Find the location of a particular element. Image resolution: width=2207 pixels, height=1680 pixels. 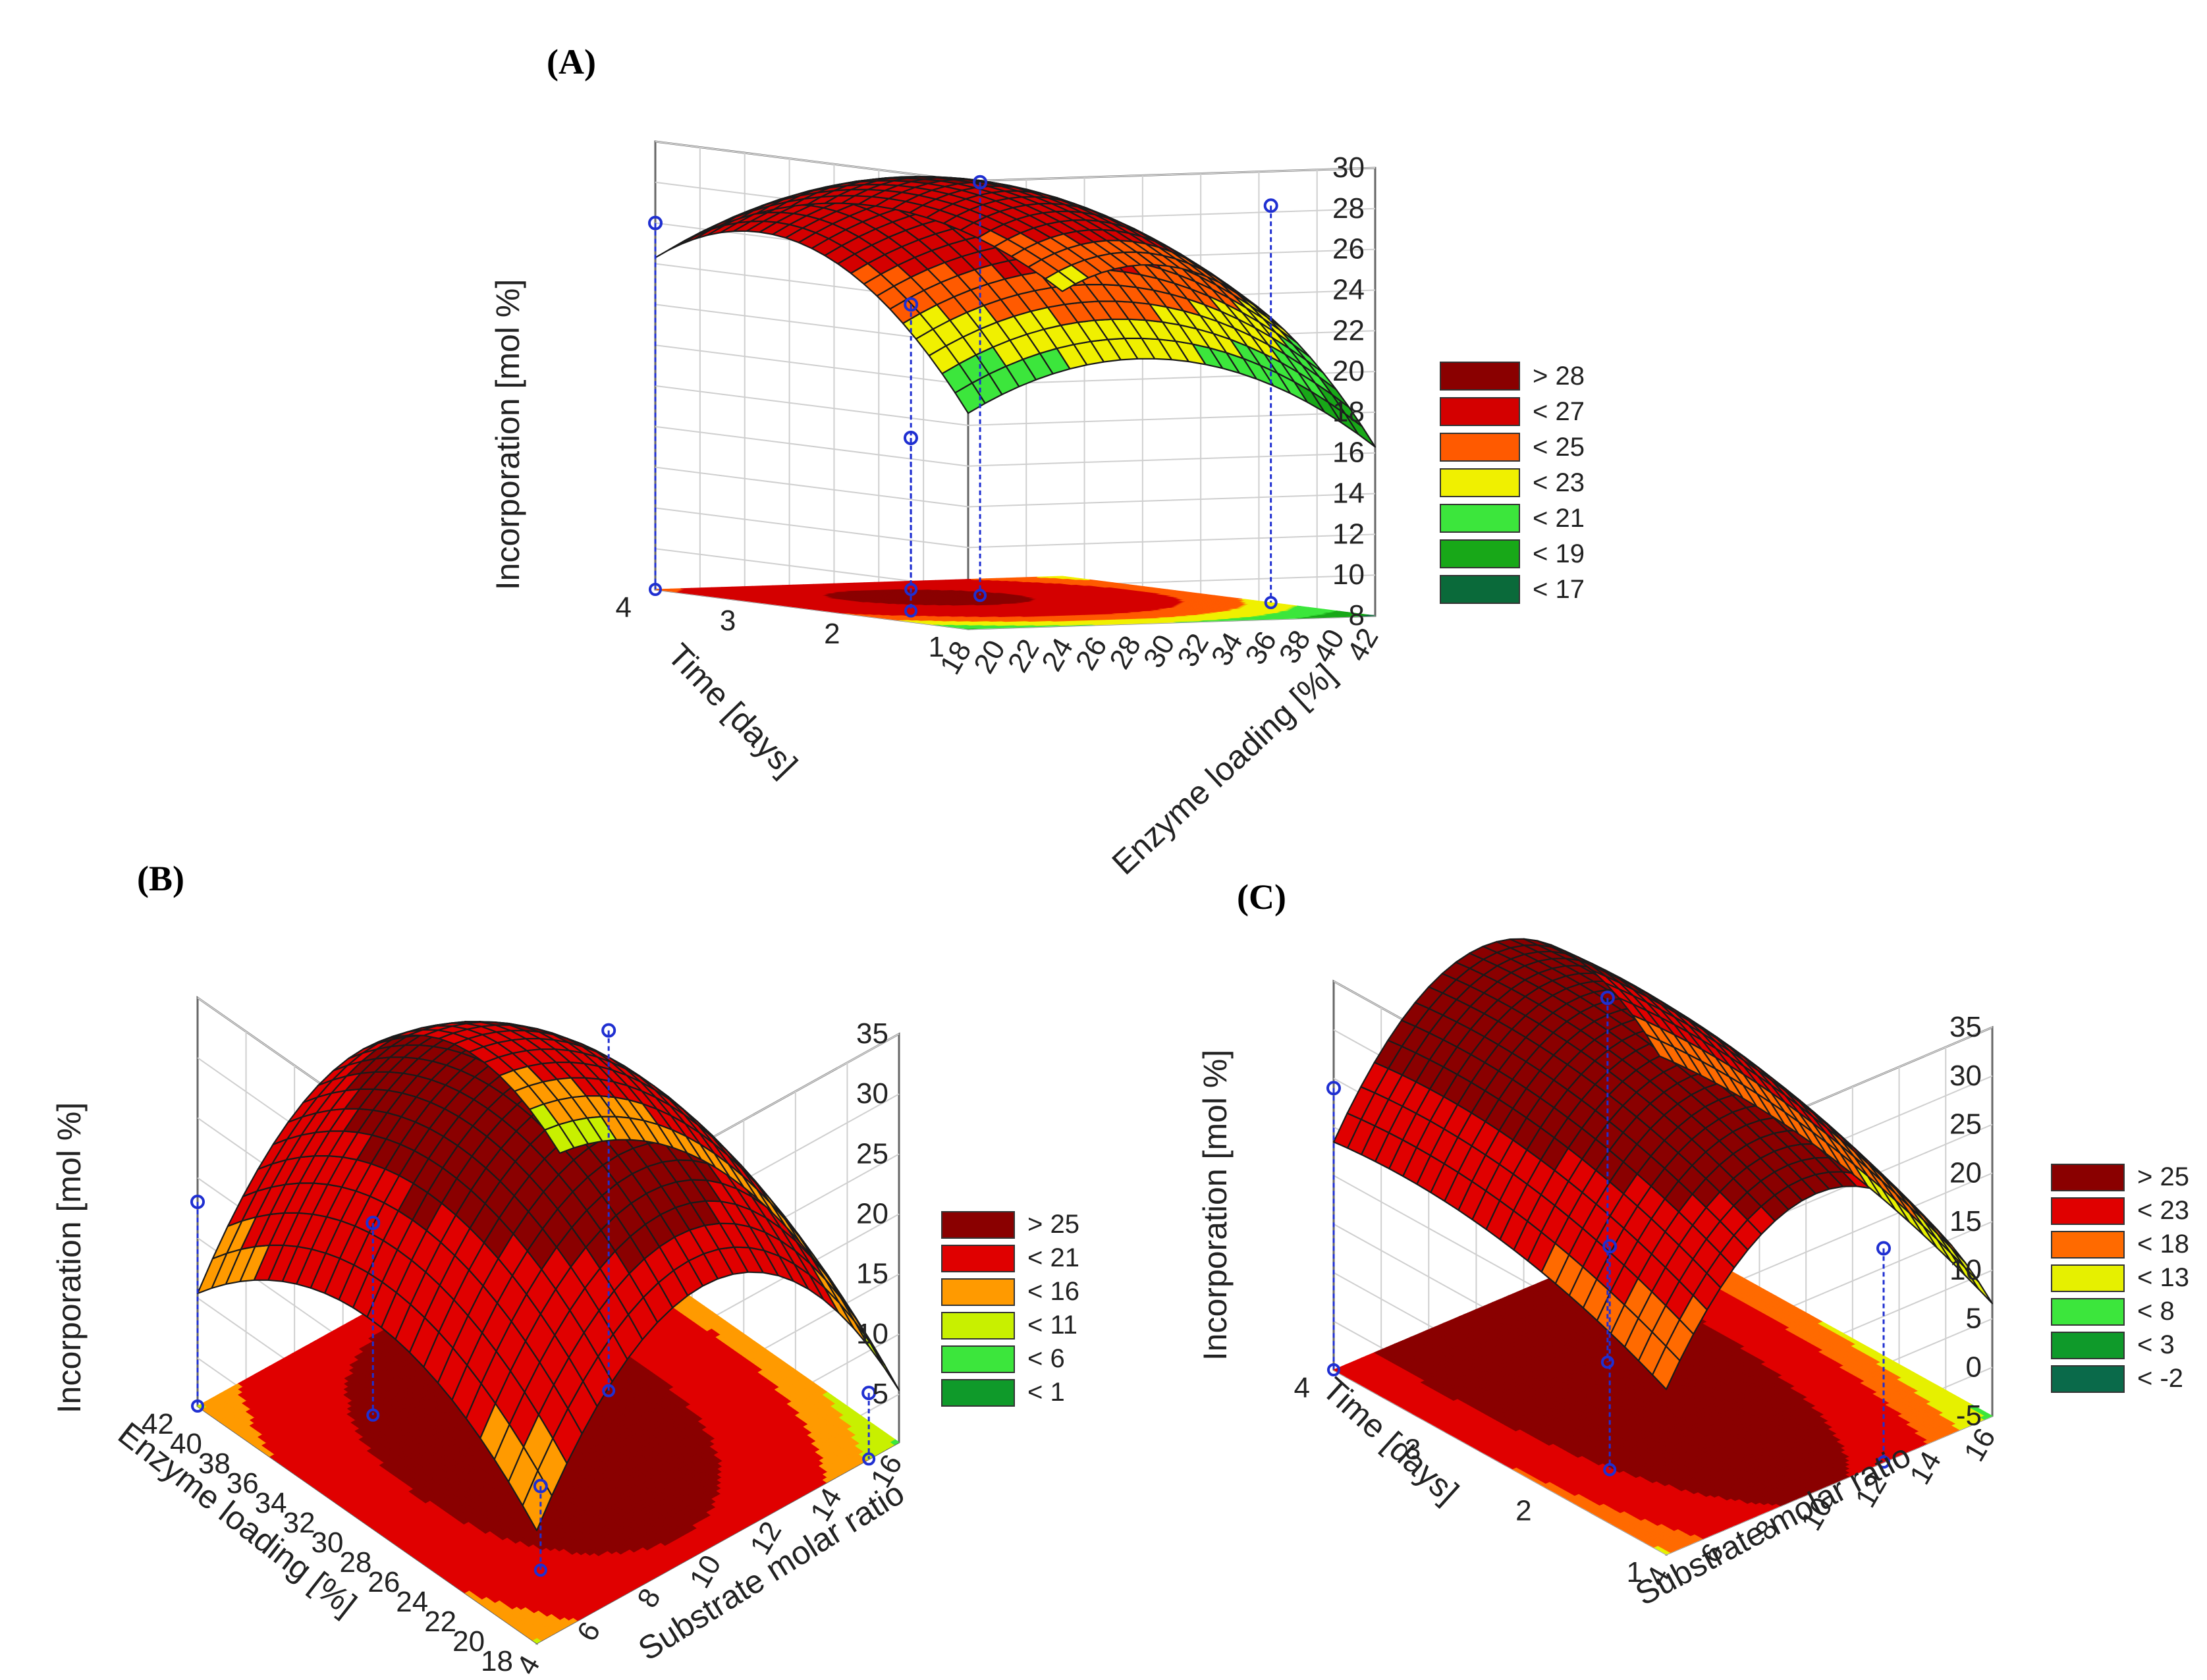

panel-a-label: (A) is located at coordinates (571, 62).